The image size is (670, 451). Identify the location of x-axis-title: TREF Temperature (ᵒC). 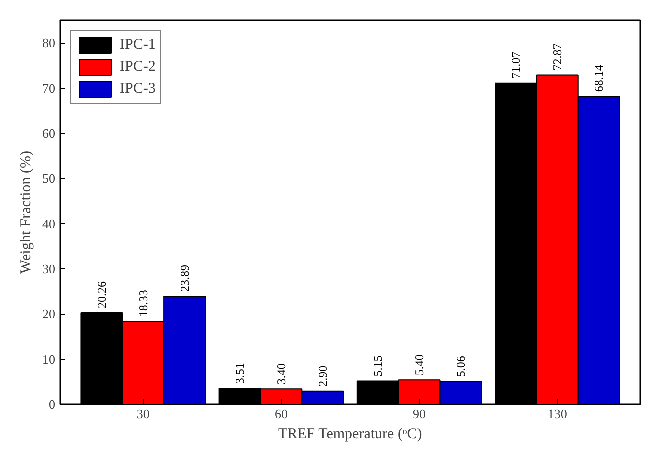
(350, 434).